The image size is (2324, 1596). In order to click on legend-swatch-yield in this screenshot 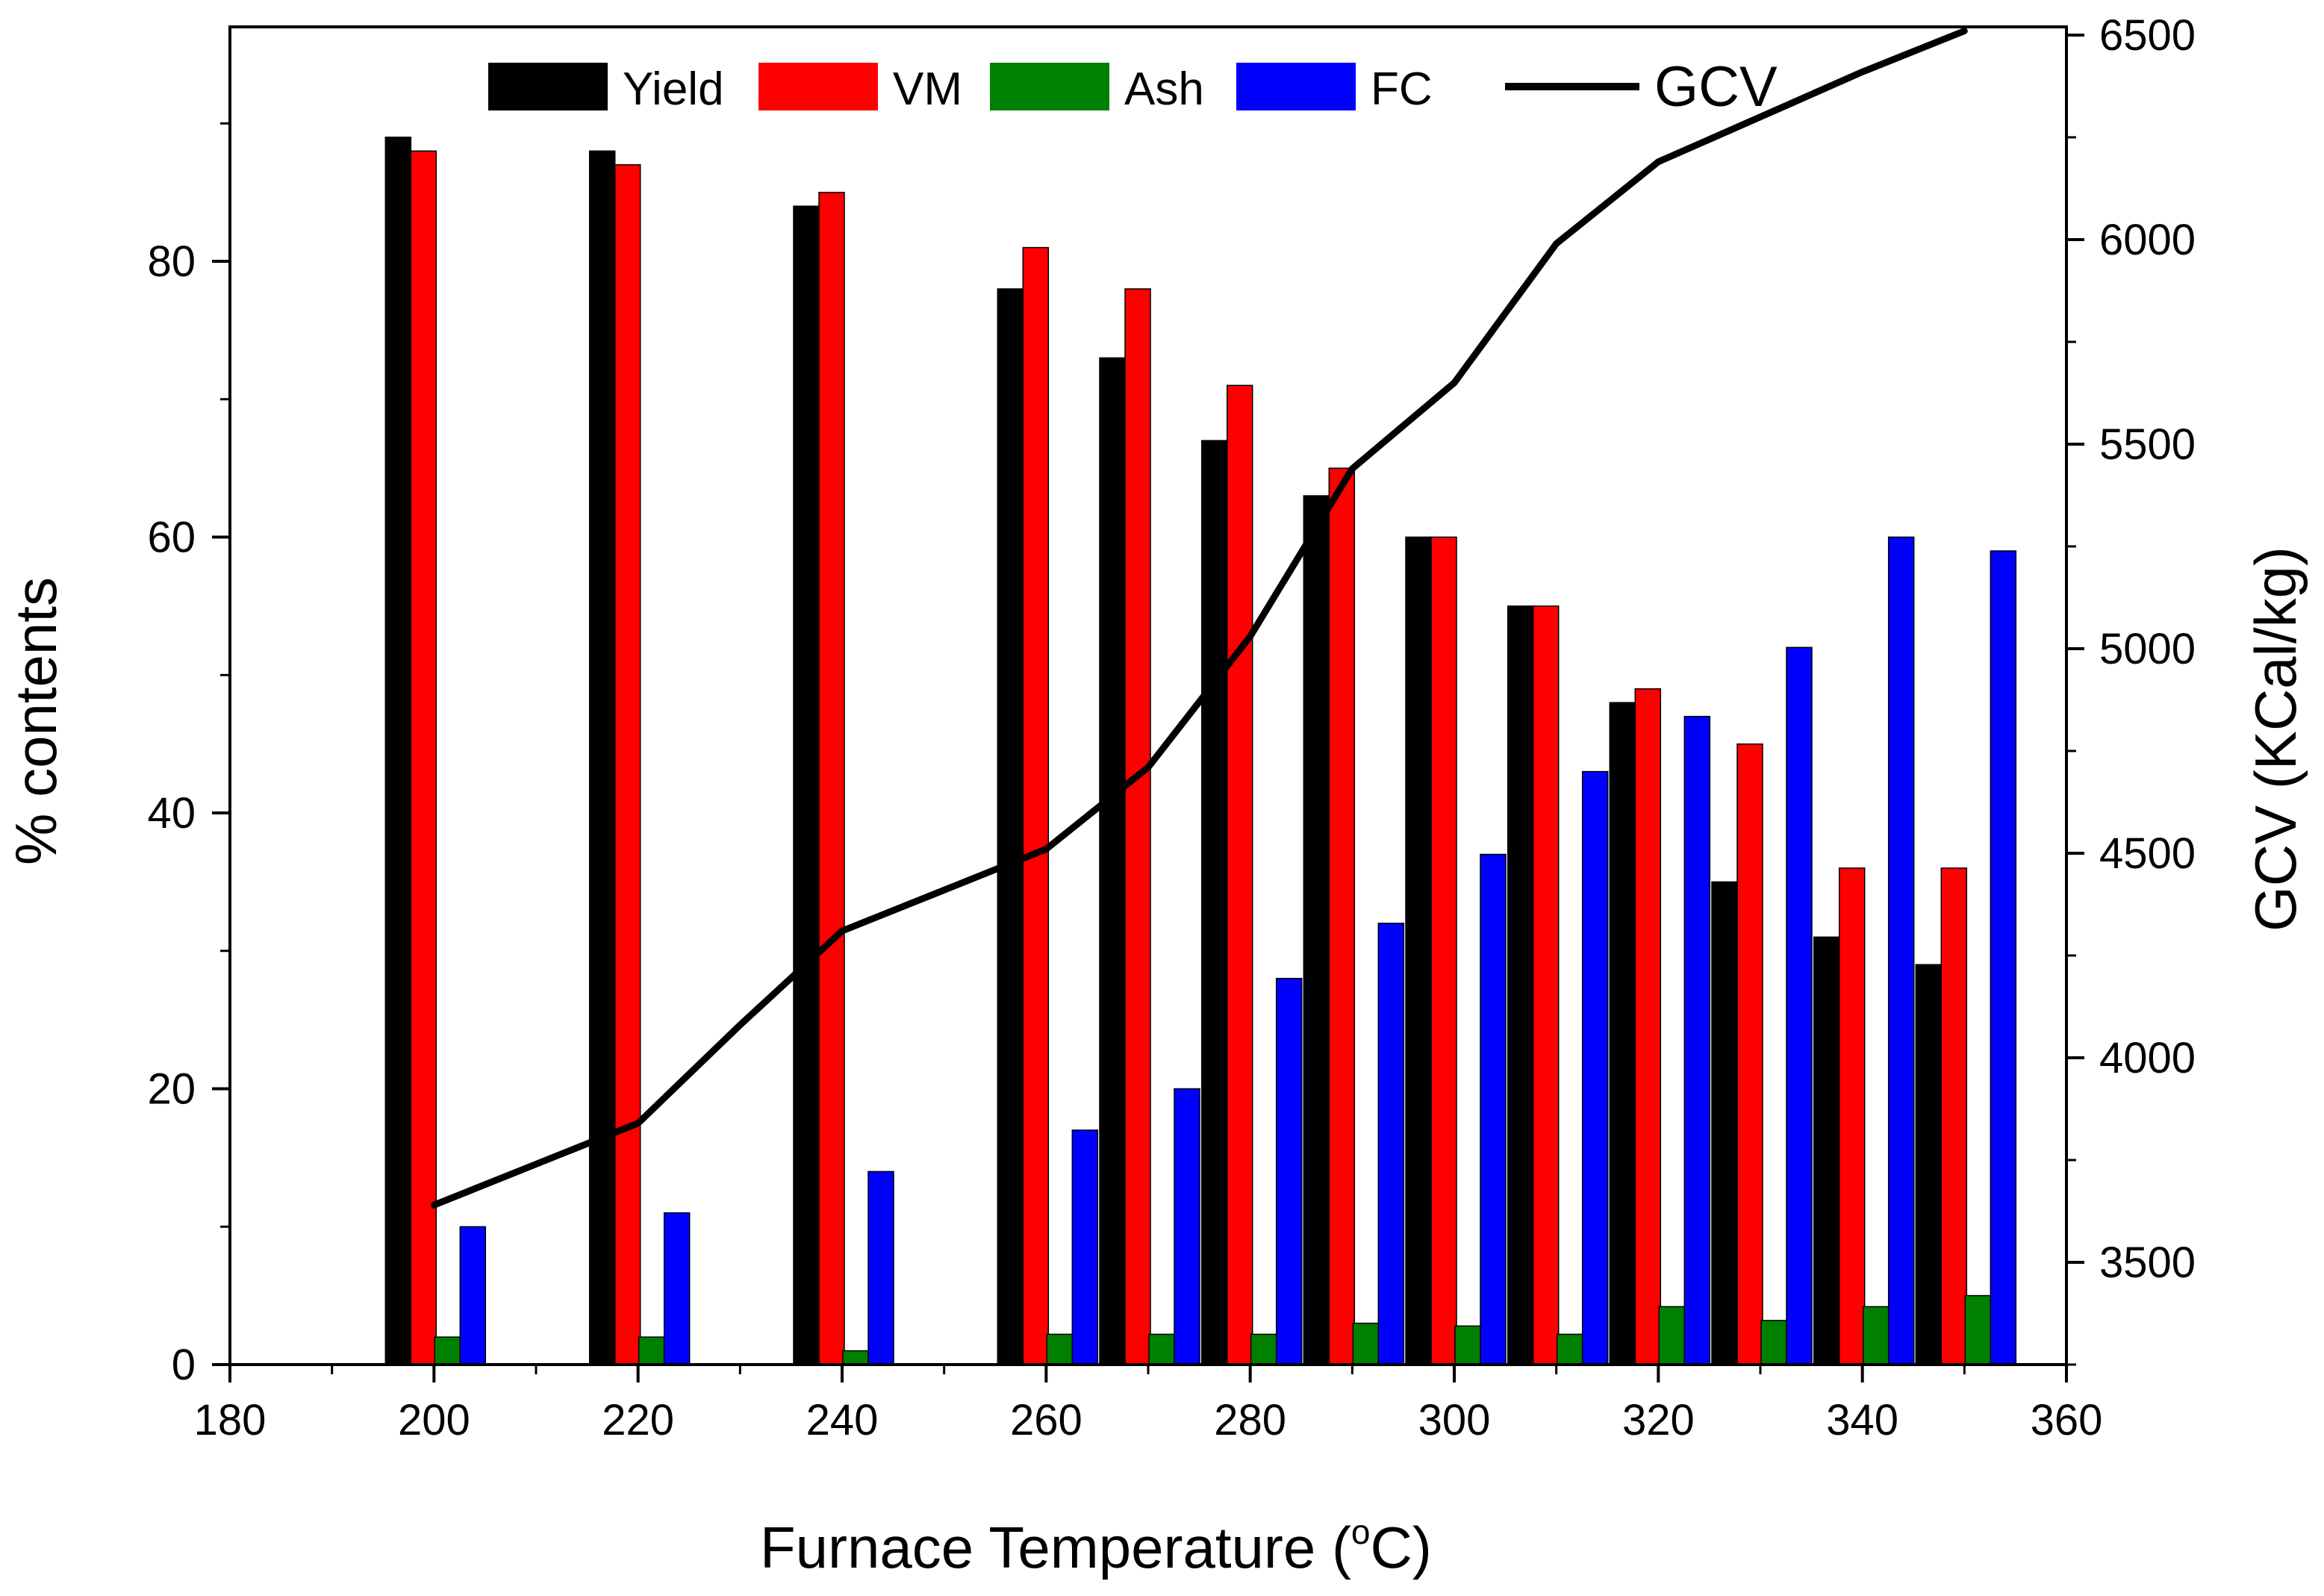, I will do `click(548, 86)`.